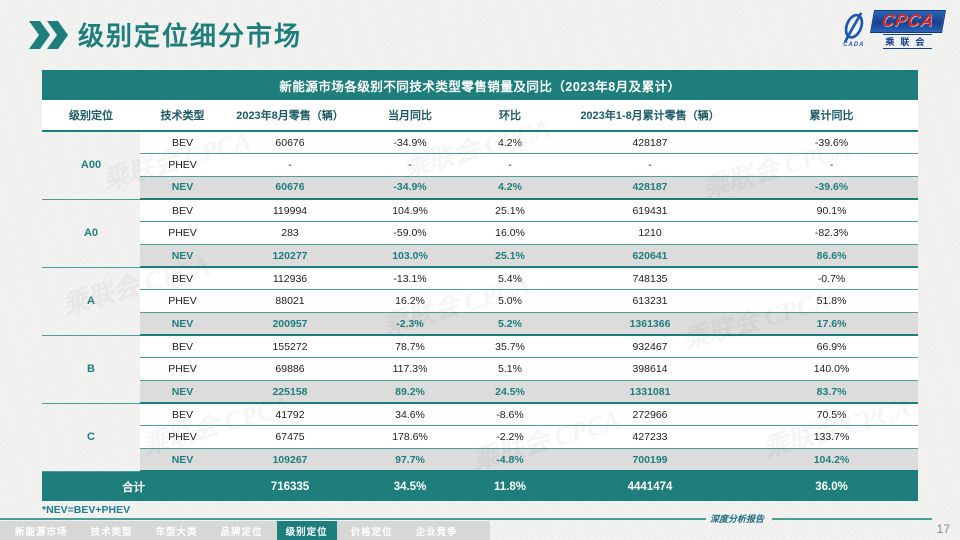 Image resolution: width=960 pixels, height=540 pixels. What do you see at coordinates (650, 233) in the screenshot?
I see `value-cell: 1210` at bounding box center [650, 233].